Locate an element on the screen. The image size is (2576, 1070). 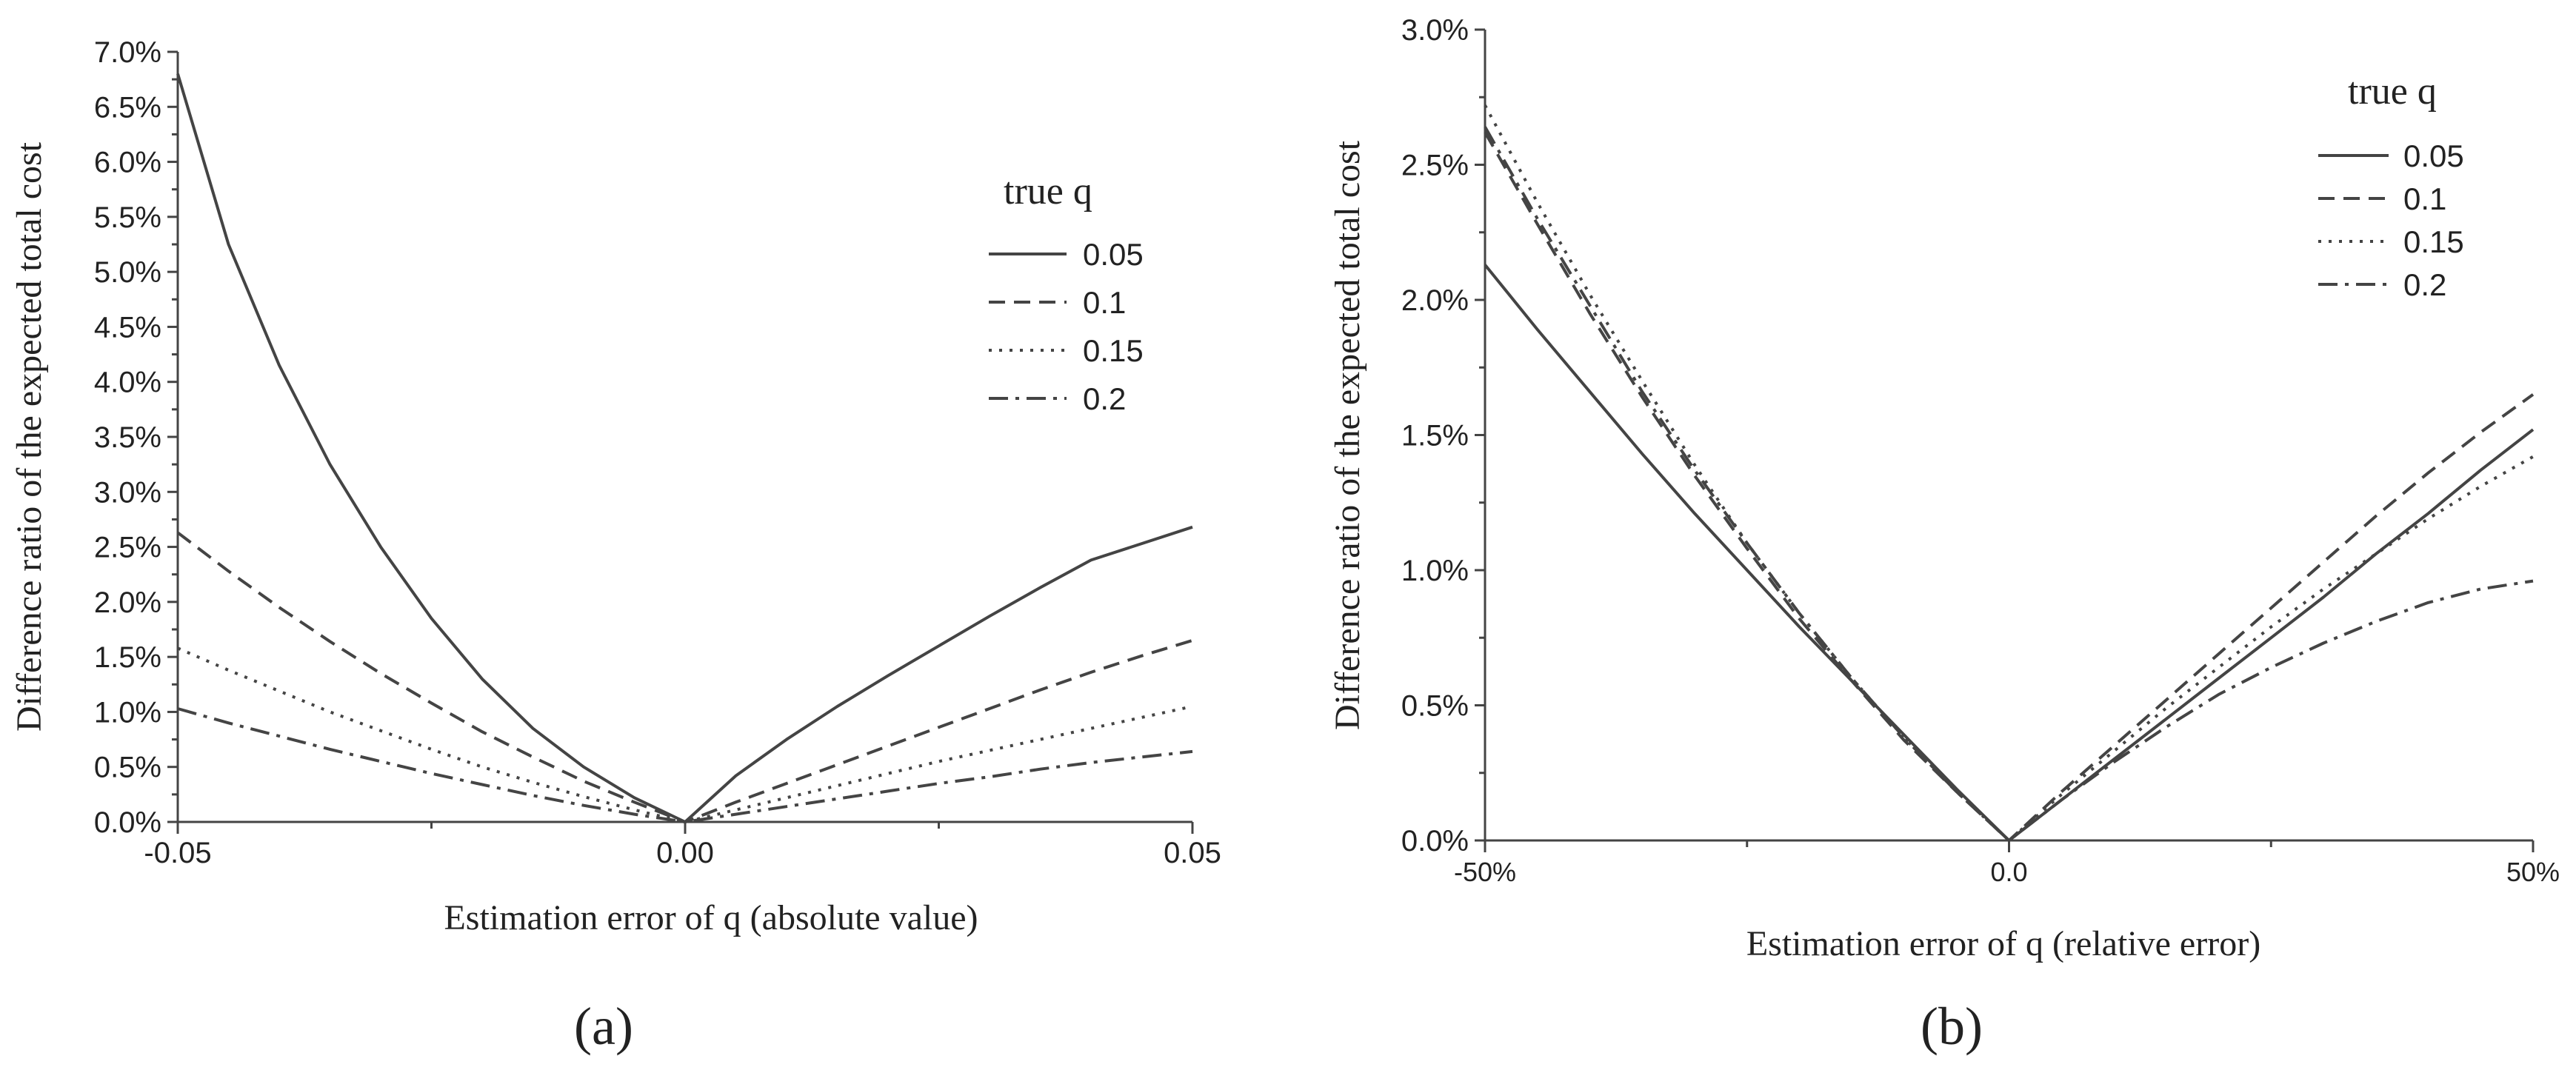
x-tick-label: 50% is located at coordinates (2533, 872).